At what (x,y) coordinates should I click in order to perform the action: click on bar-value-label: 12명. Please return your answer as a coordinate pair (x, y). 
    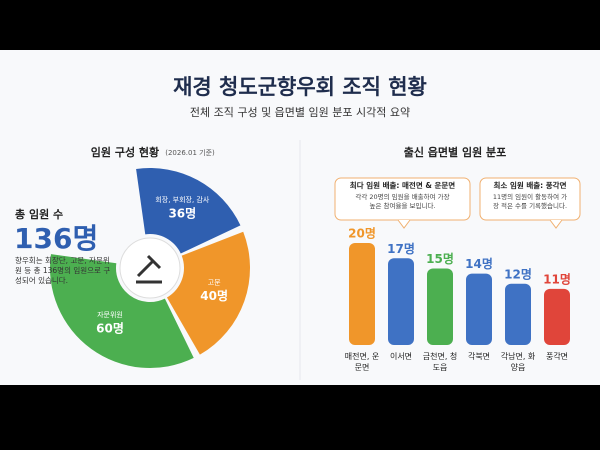
    Looking at the image, I should click on (518, 274).